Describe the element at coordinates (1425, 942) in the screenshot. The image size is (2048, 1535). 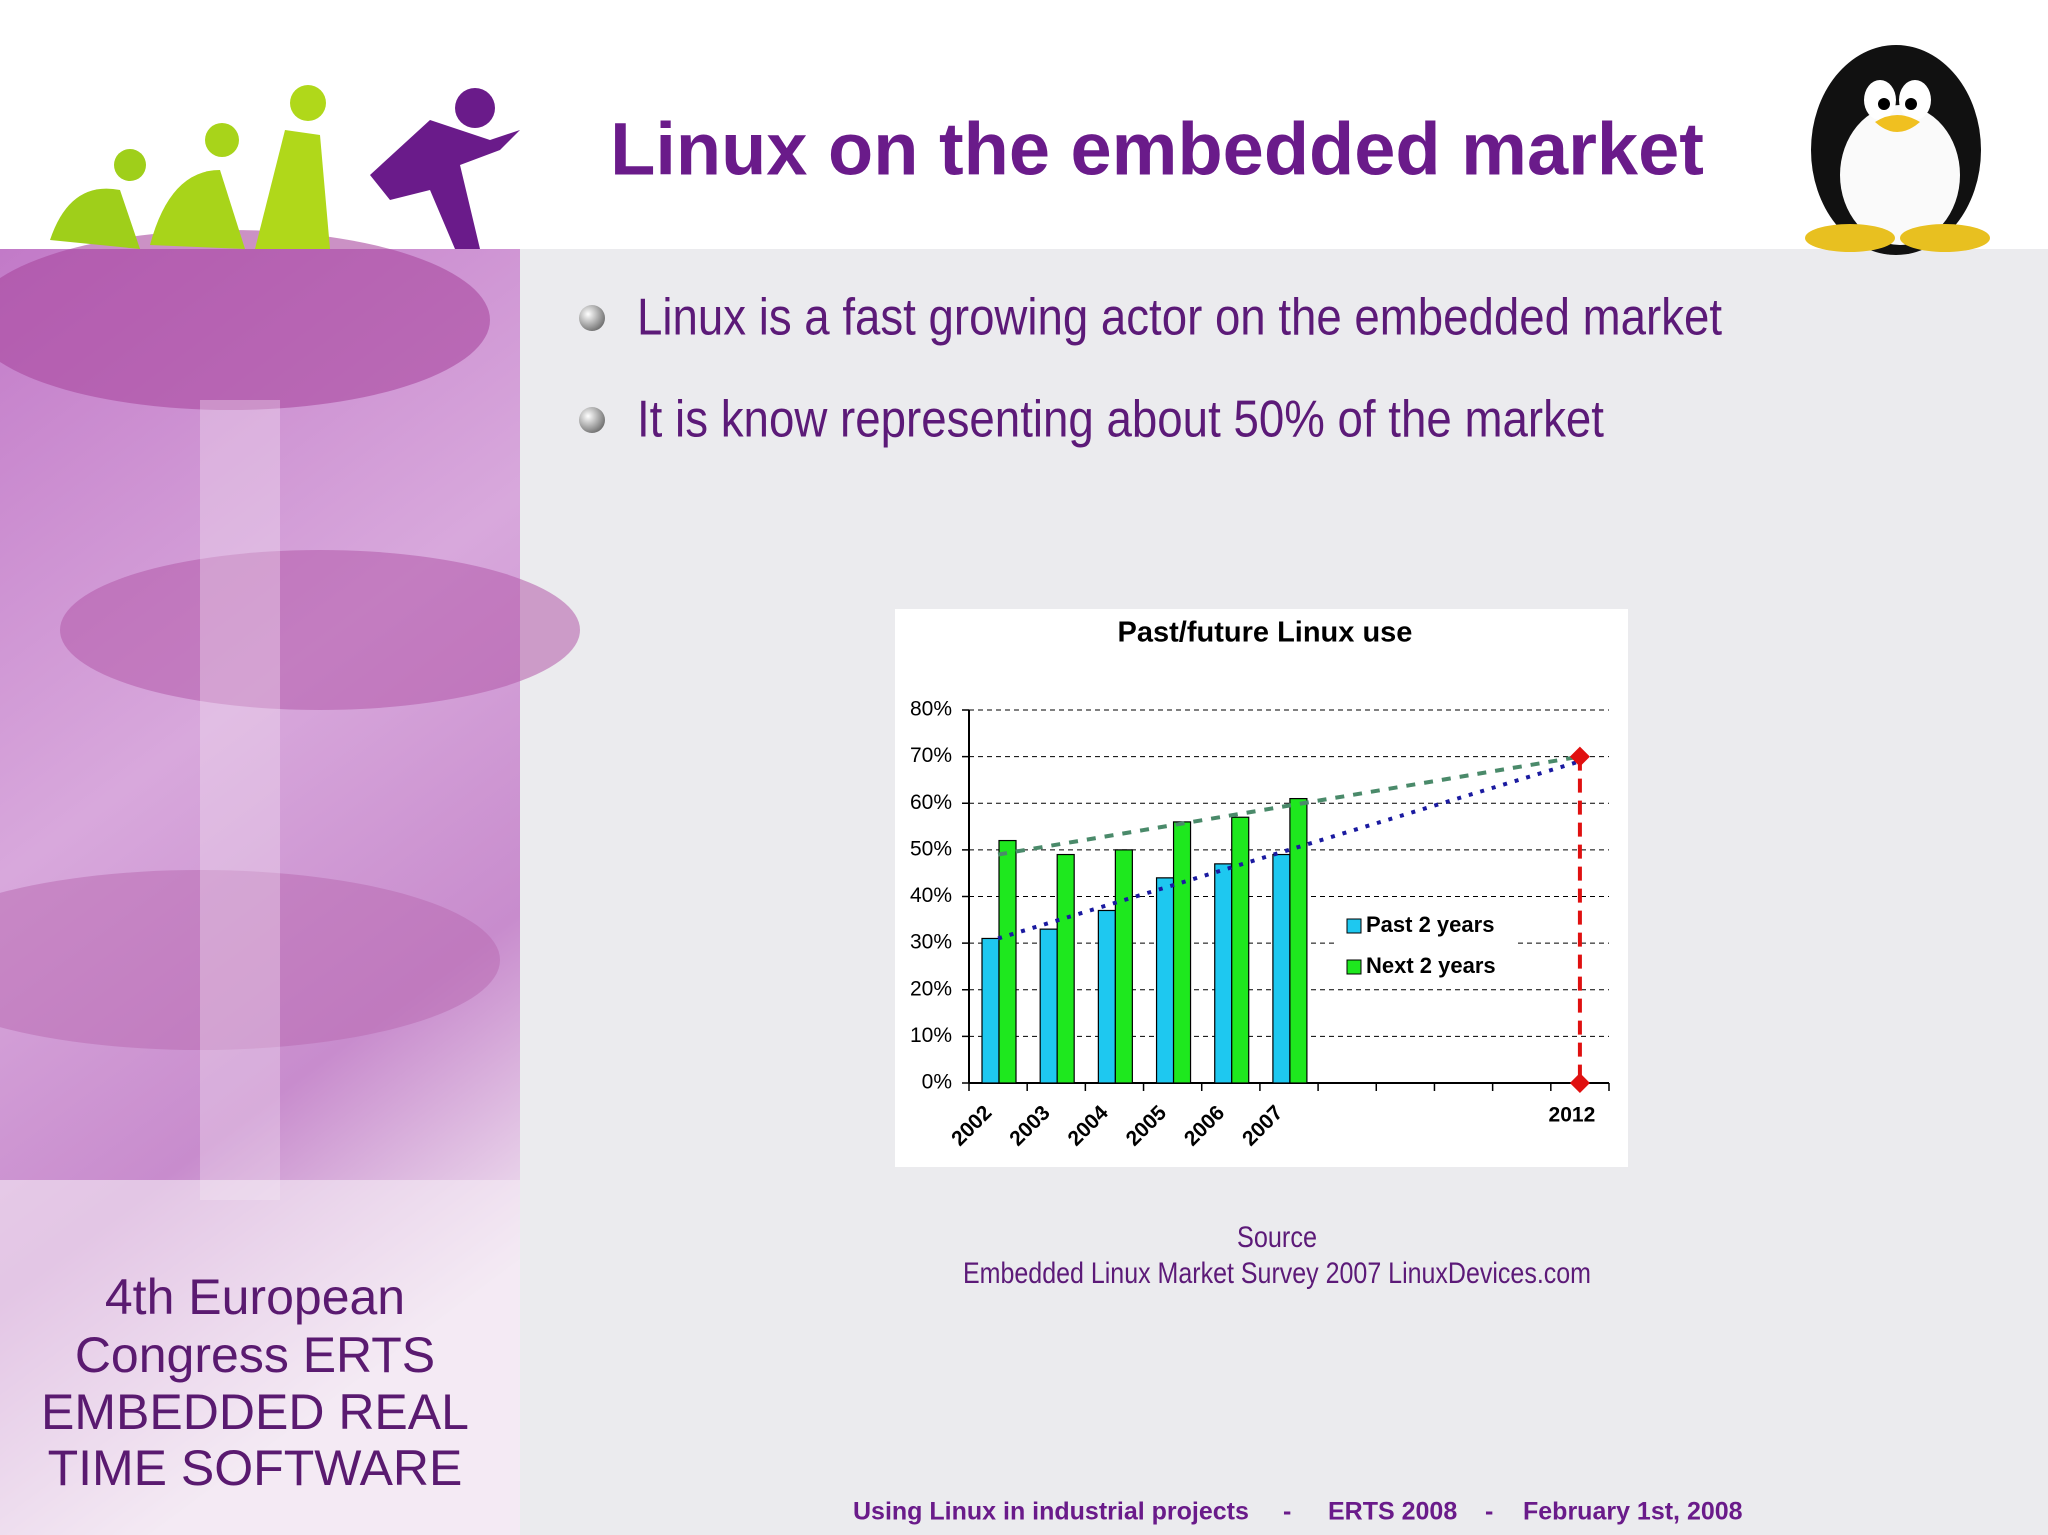
I see `legend` at that location.